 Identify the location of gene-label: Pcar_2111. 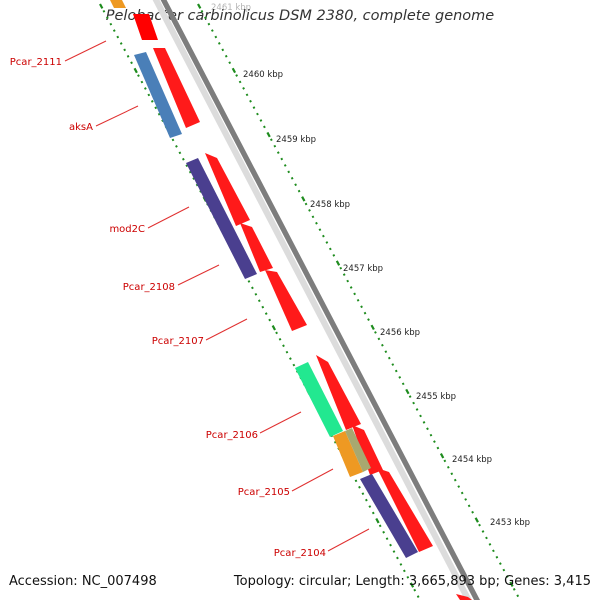
(36, 62).